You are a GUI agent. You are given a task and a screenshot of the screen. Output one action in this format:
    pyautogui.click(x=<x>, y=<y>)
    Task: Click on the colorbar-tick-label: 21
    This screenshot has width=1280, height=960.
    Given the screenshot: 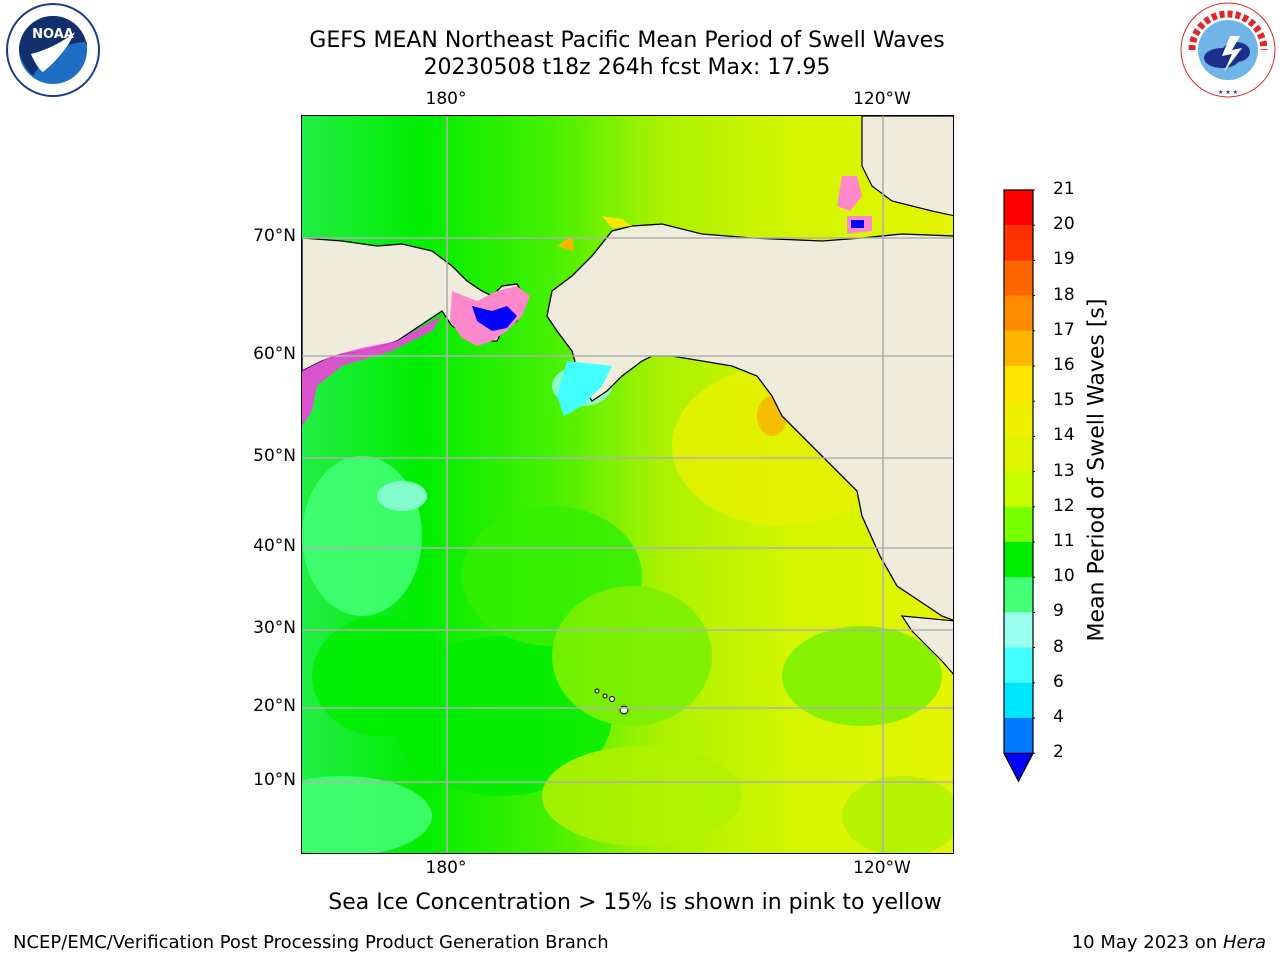 What is the action you would take?
    pyautogui.click(x=1064, y=189)
    